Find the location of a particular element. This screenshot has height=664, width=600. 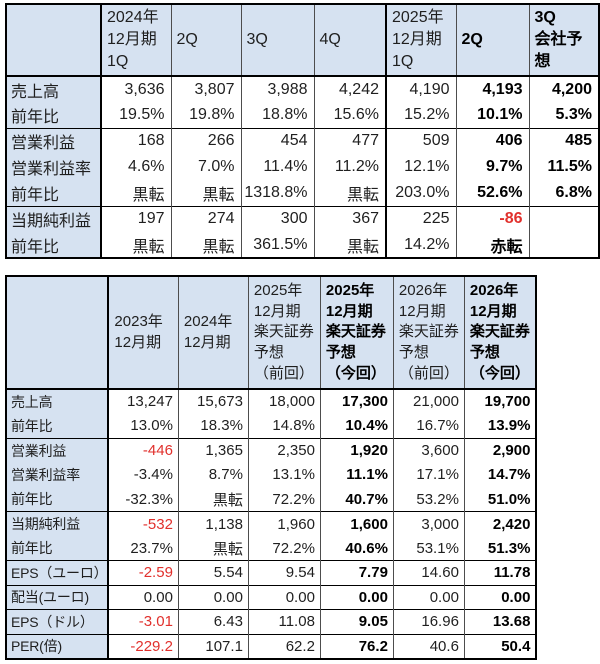

value-cell: 17,300 is located at coordinates (356, 401).